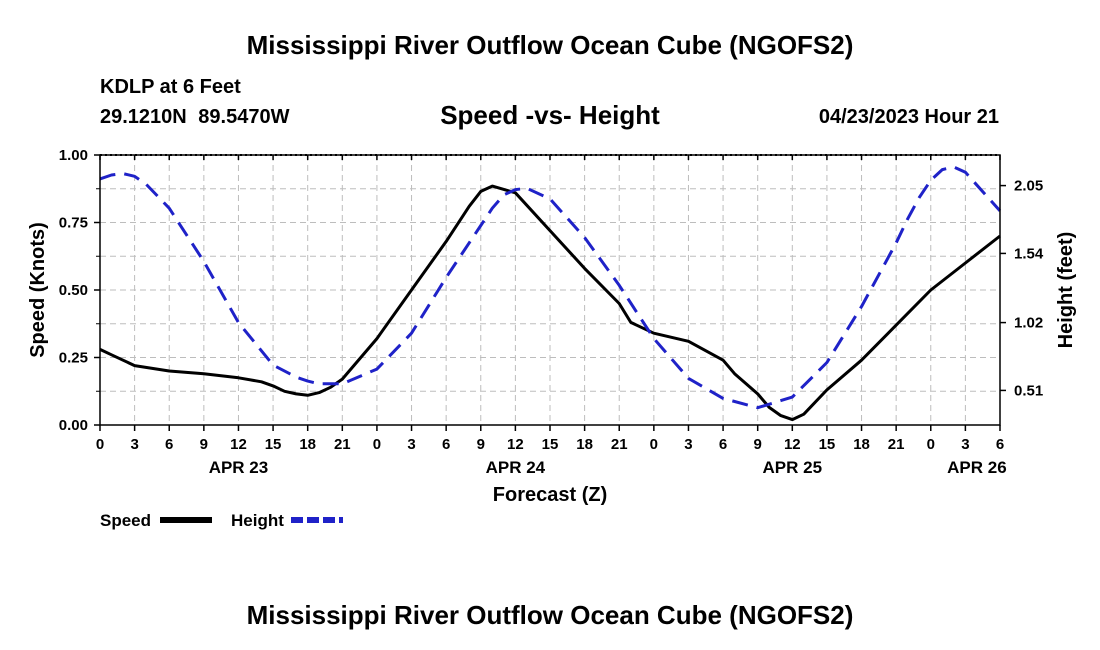 This screenshot has height=650, width=1100. I want to click on y2-tick-label: 1.02, so click(1028, 323).